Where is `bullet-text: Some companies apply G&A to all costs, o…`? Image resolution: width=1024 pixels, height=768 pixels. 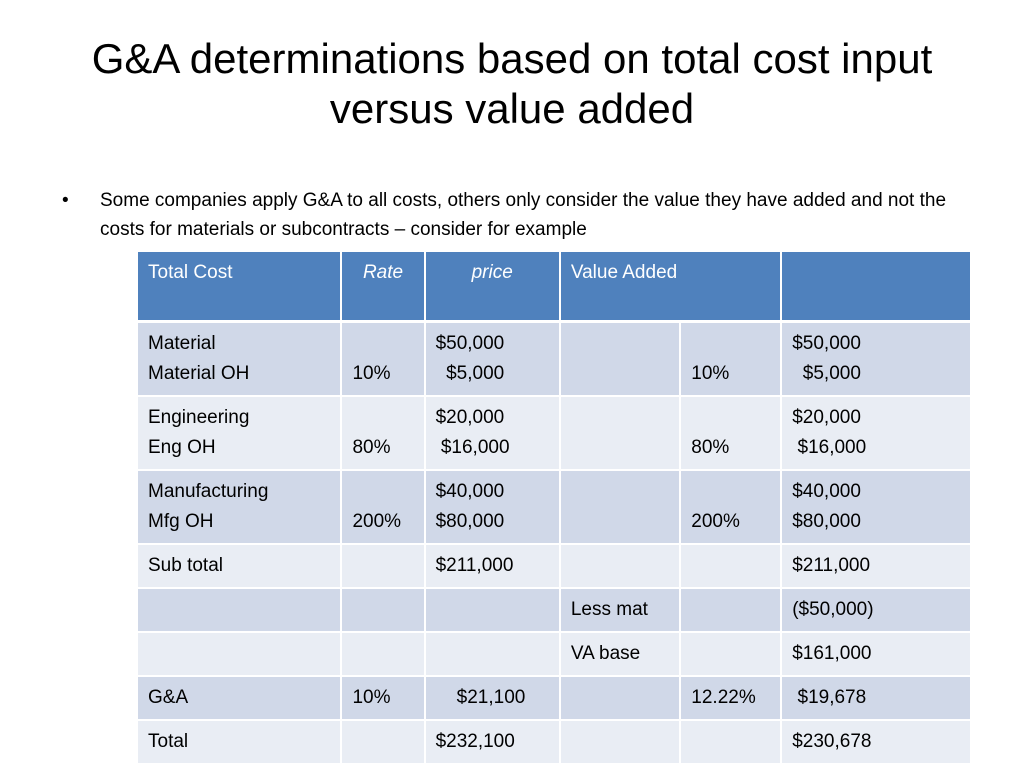
bullet-text: Some companies apply G&A to all costs, o… is located at coordinates (523, 215).